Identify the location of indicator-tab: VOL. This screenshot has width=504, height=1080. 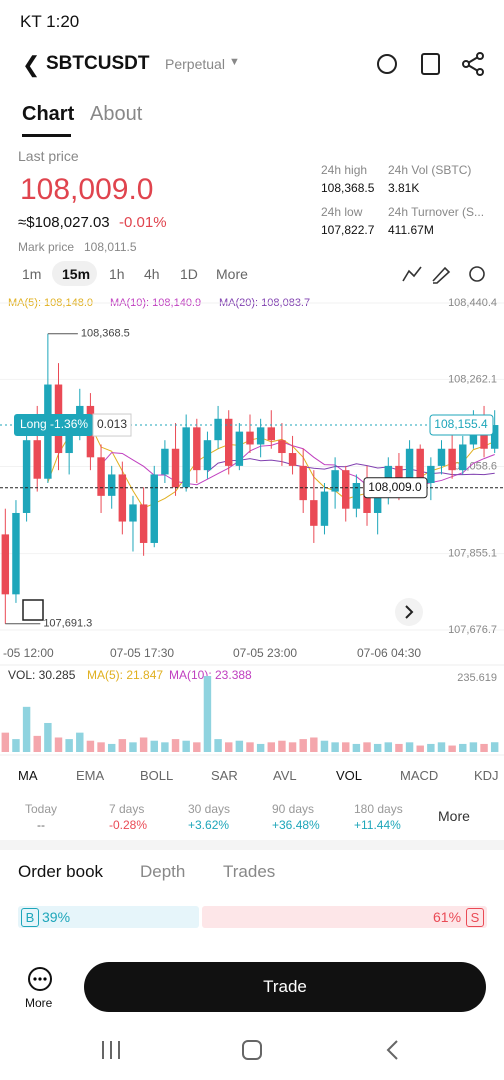
(349, 775).